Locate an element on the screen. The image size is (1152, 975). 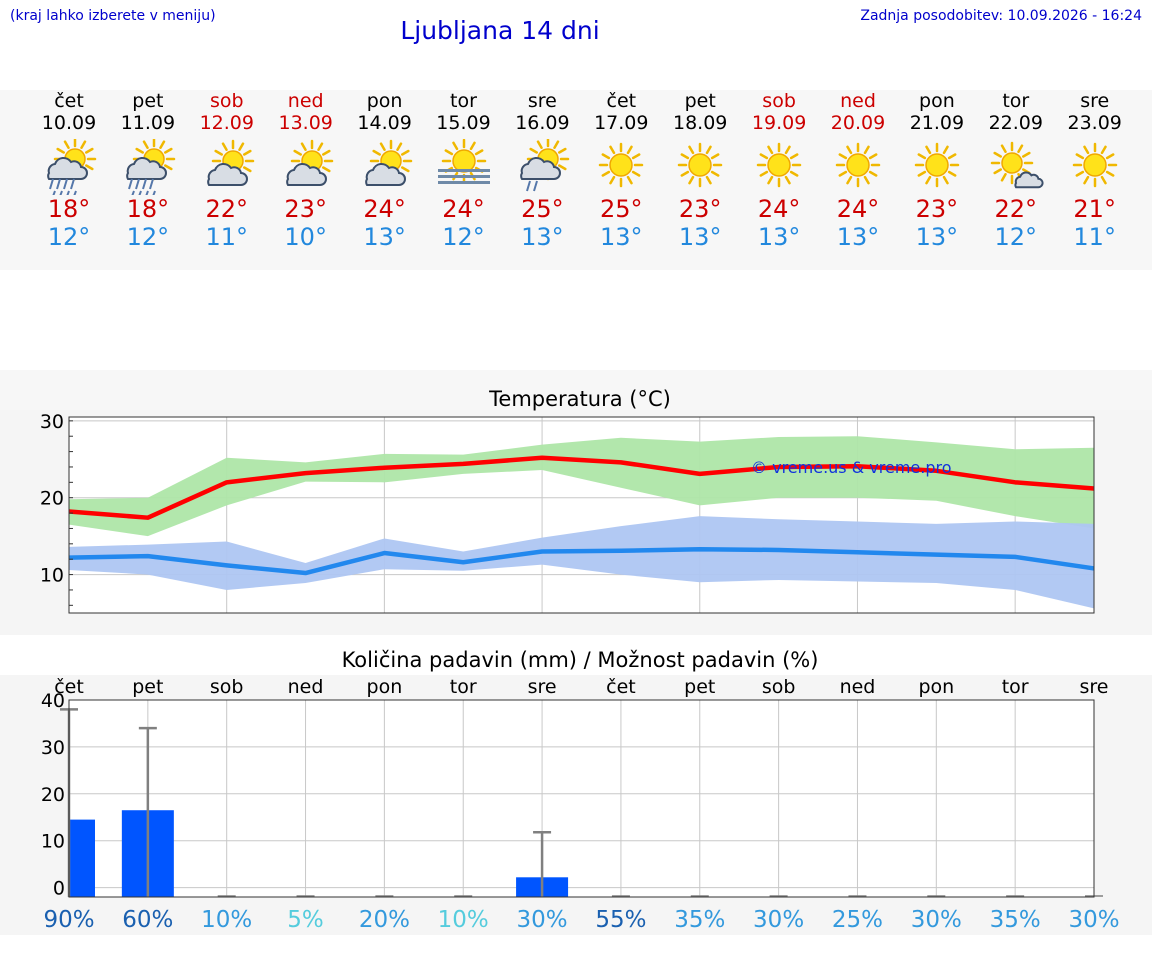
precip-probability: 20% is located at coordinates (384, 920).